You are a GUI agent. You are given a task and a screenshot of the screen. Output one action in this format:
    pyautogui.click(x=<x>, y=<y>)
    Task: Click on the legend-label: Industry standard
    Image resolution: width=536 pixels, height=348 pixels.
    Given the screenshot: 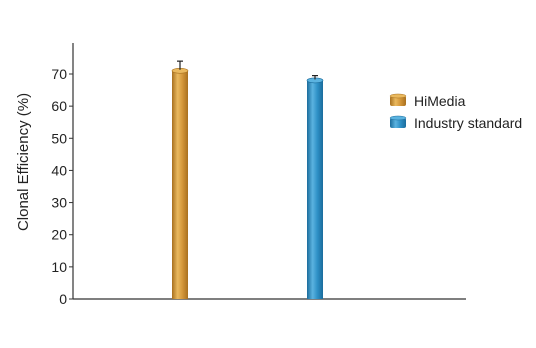 What is the action you would take?
    pyautogui.click(x=468, y=123)
    